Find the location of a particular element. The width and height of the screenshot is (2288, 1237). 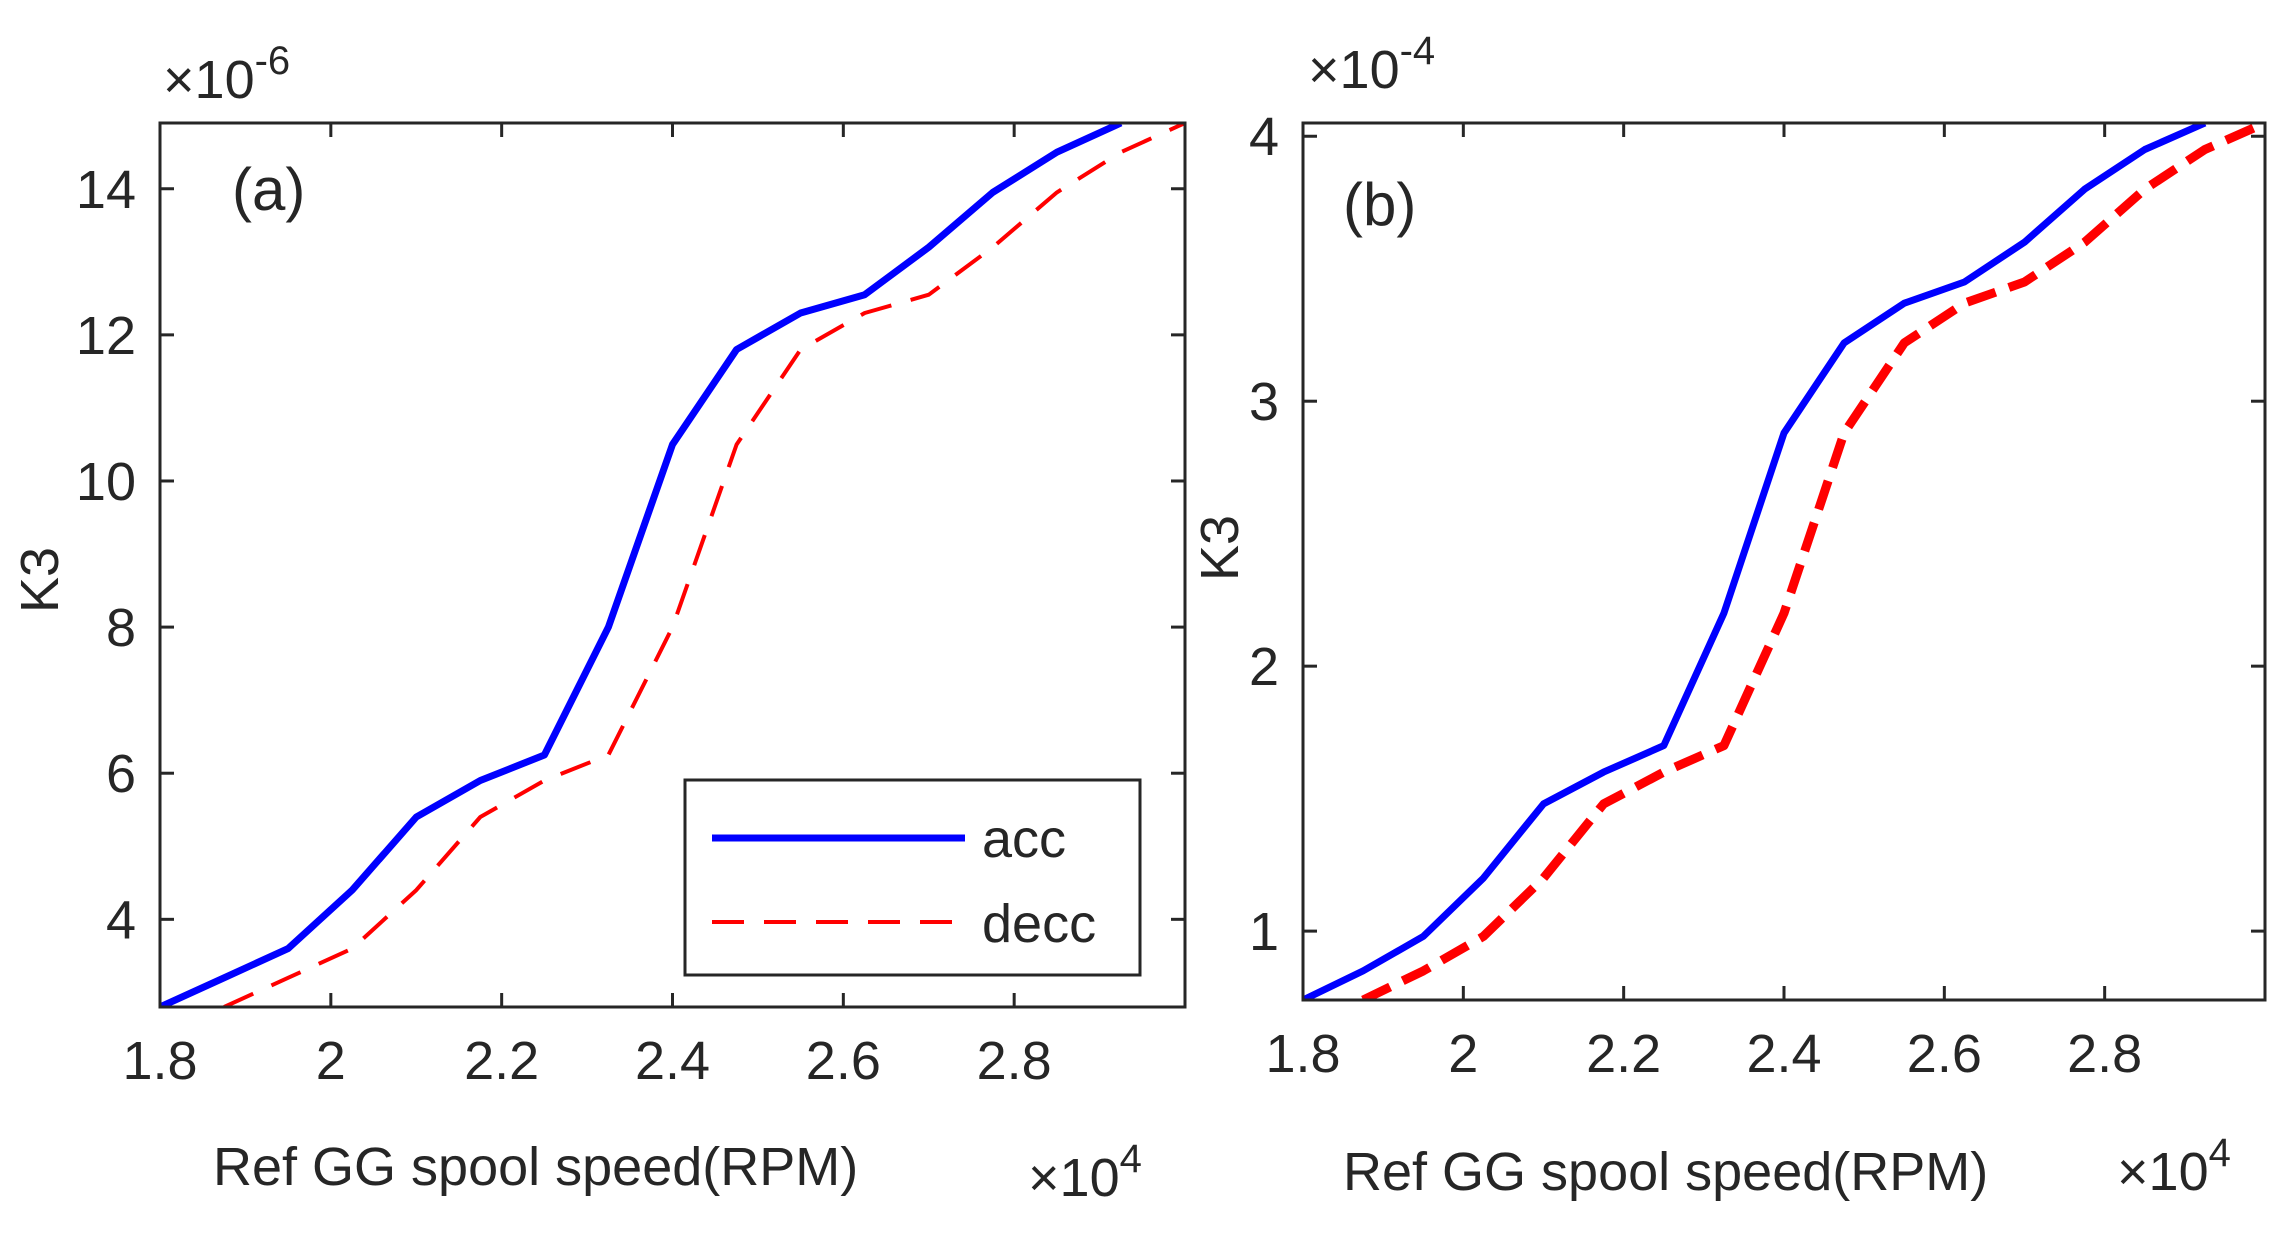

x-tick-label-b: 2.4 is located at coordinates (1783, 1054).